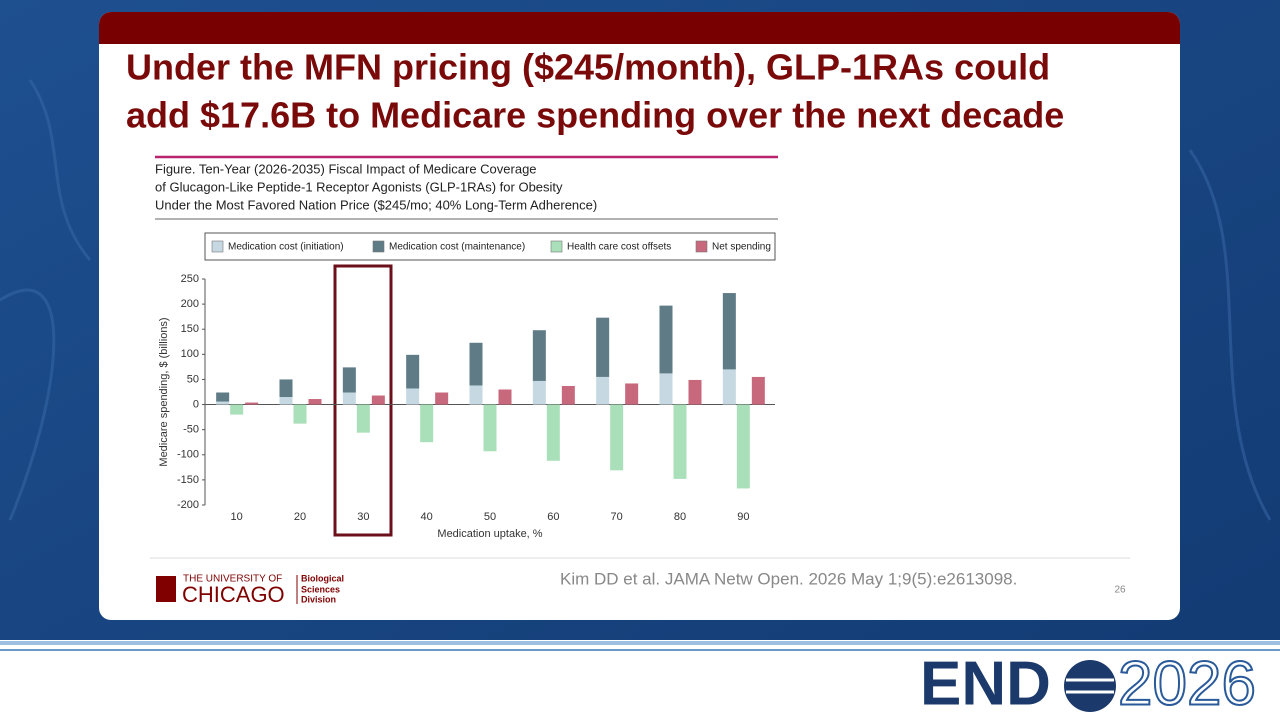  I want to click on logo-text: Division, so click(318, 599).